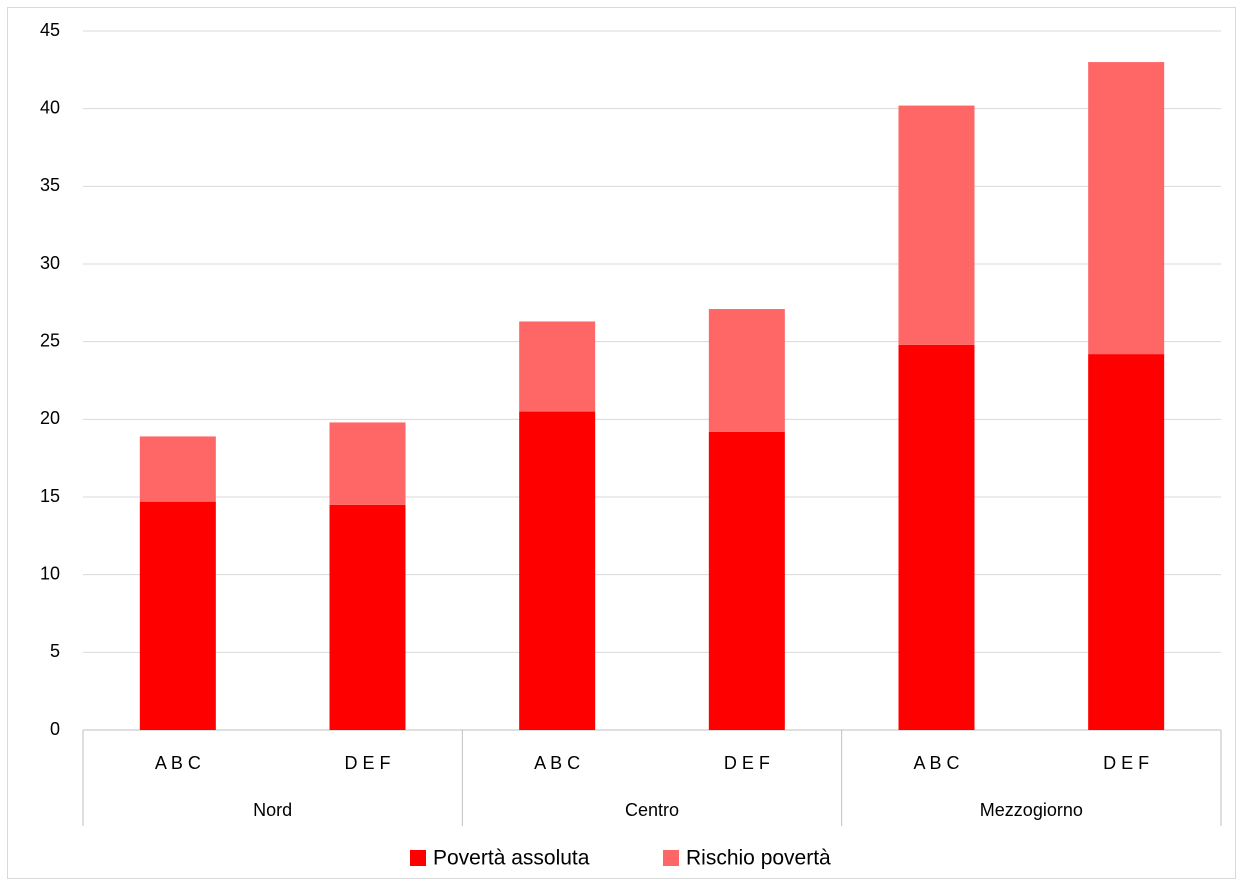 The width and height of the screenshot is (1243, 886). Describe the element at coordinates (758, 858) in the screenshot. I see `legend-label: Rischio povertà` at that location.